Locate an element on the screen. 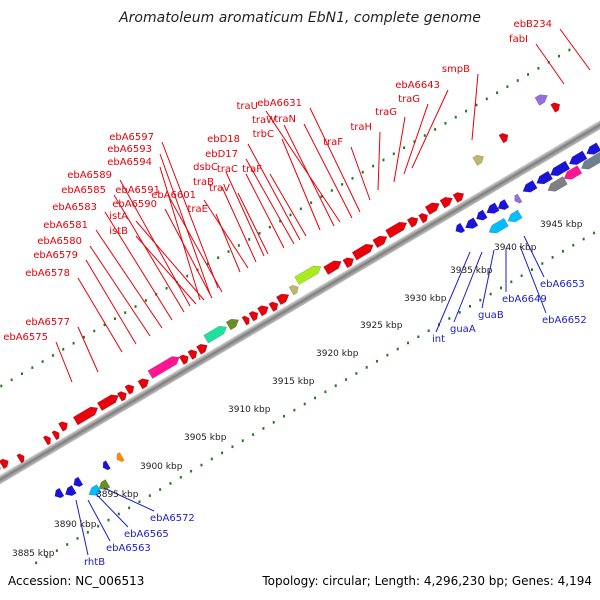 The height and width of the screenshot is (600, 600). forward-gene-label: traE is located at coordinates (198, 209).